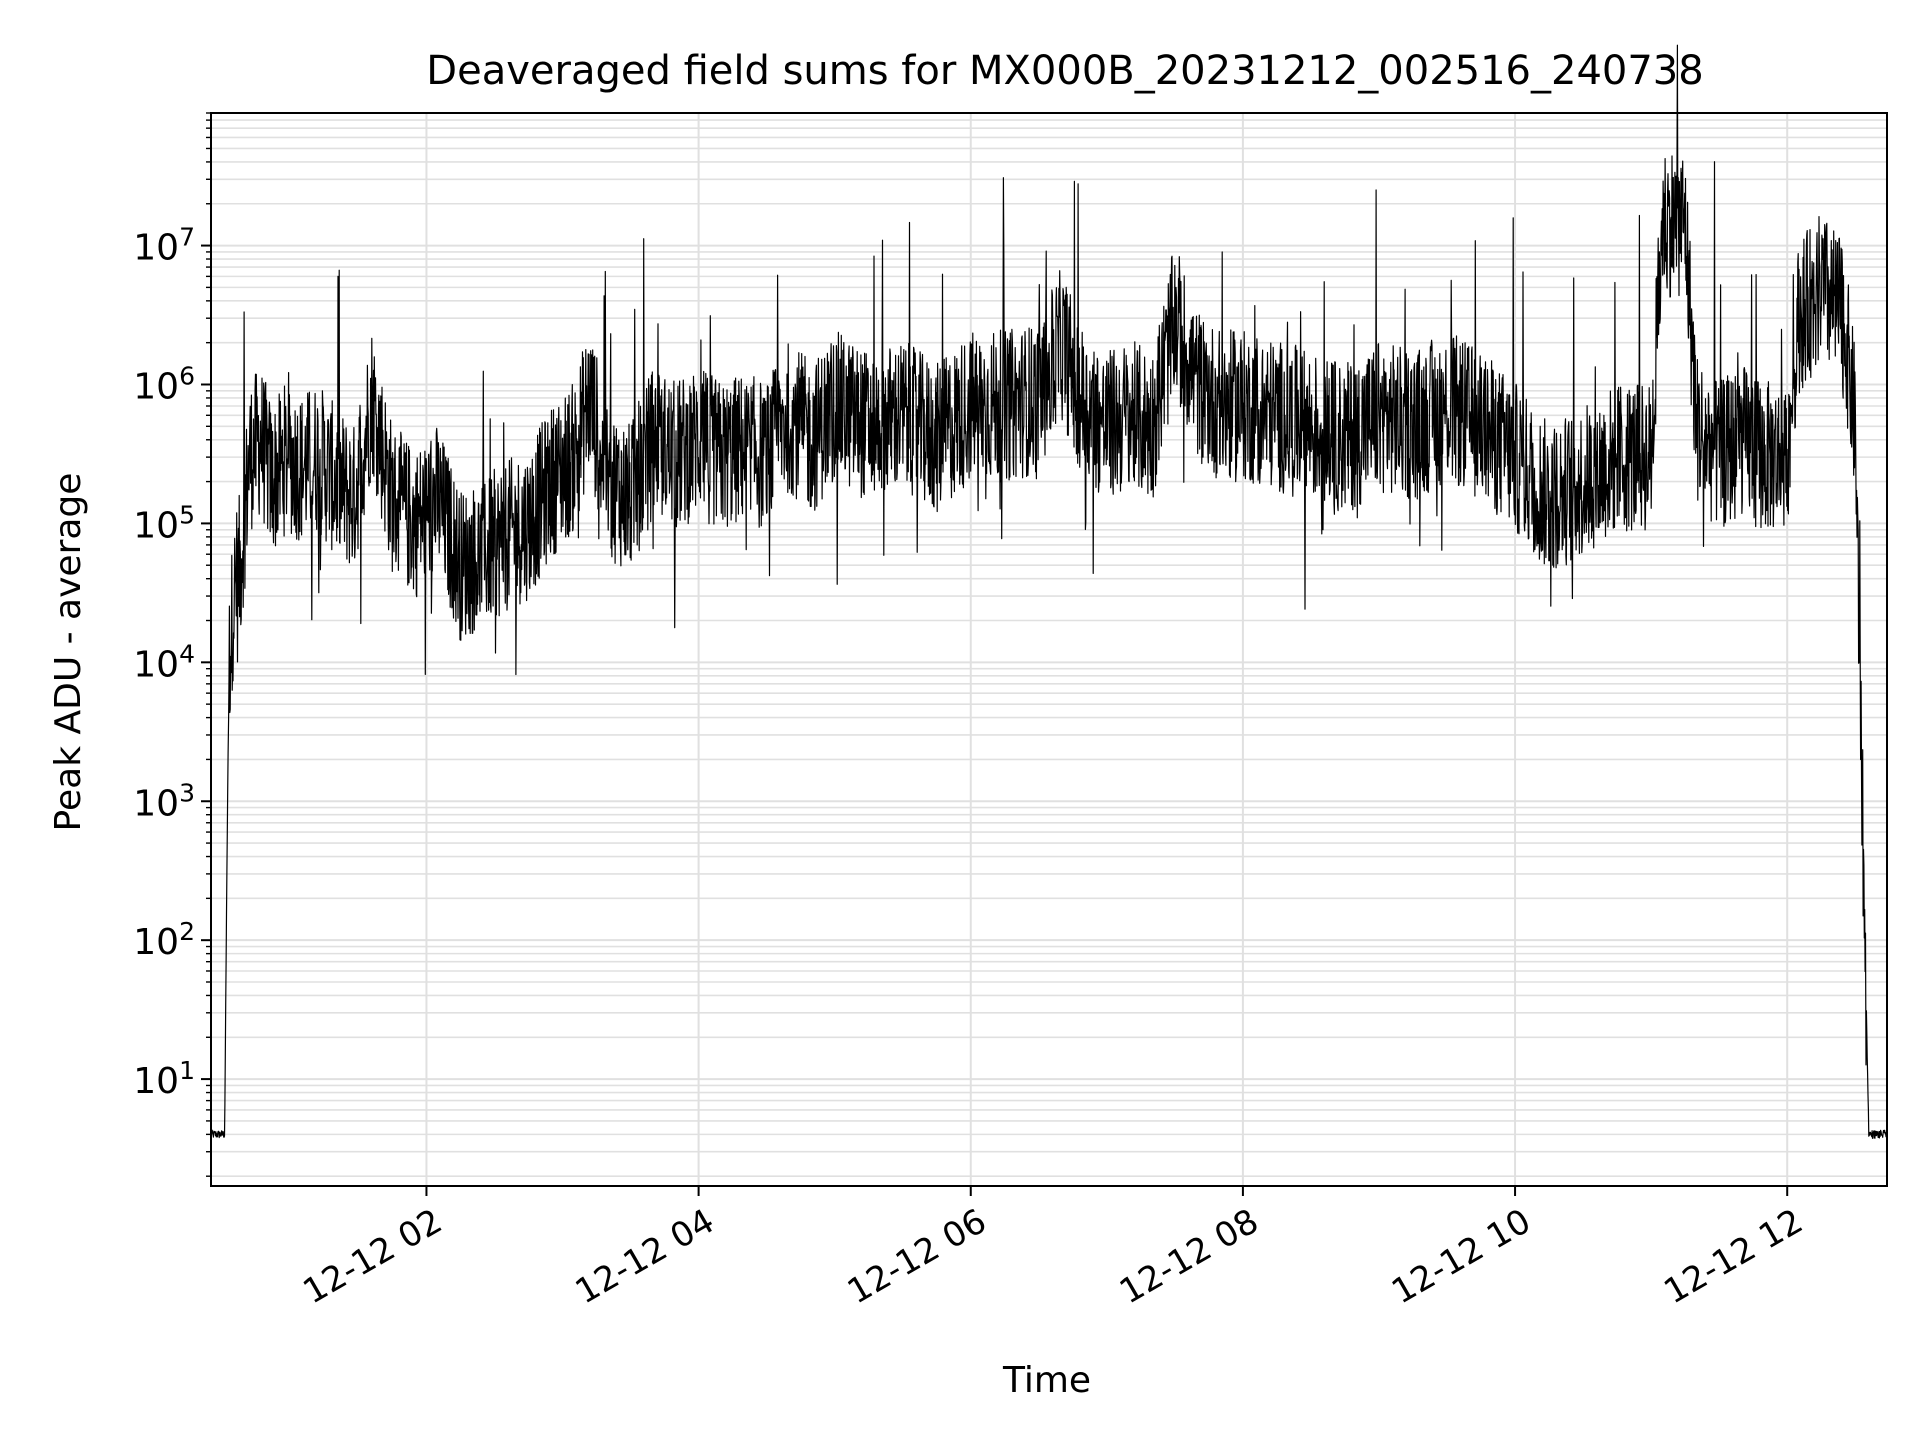 The width and height of the screenshot is (1920, 1440). What do you see at coordinates (164, 940) in the screenshot?
I see `y-tick-label: 102` at bounding box center [164, 940].